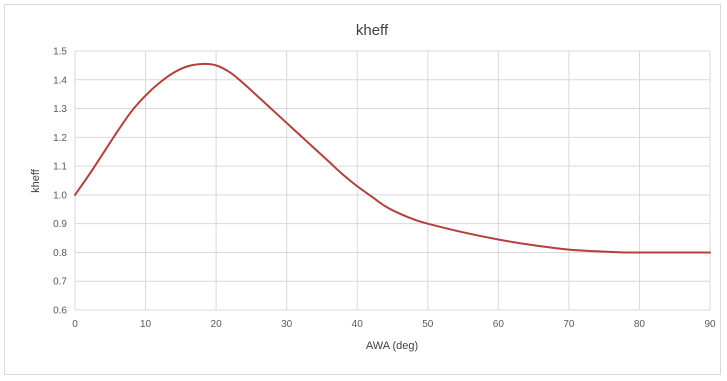  What do you see at coordinates (287, 324) in the screenshot?
I see `x-tick-label: 30` at bounding box center [287, 324].